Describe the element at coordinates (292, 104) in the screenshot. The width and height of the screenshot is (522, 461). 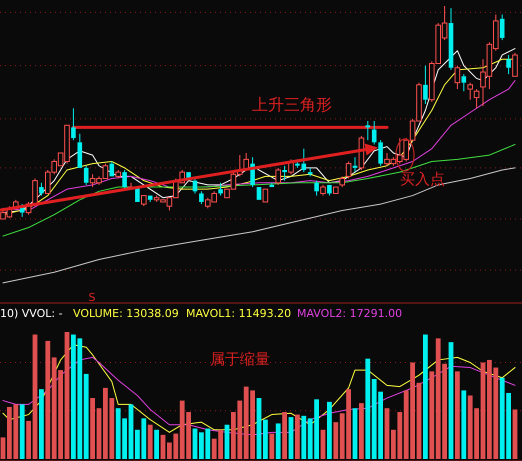
I see `annotation: 上升三角形` at that location.